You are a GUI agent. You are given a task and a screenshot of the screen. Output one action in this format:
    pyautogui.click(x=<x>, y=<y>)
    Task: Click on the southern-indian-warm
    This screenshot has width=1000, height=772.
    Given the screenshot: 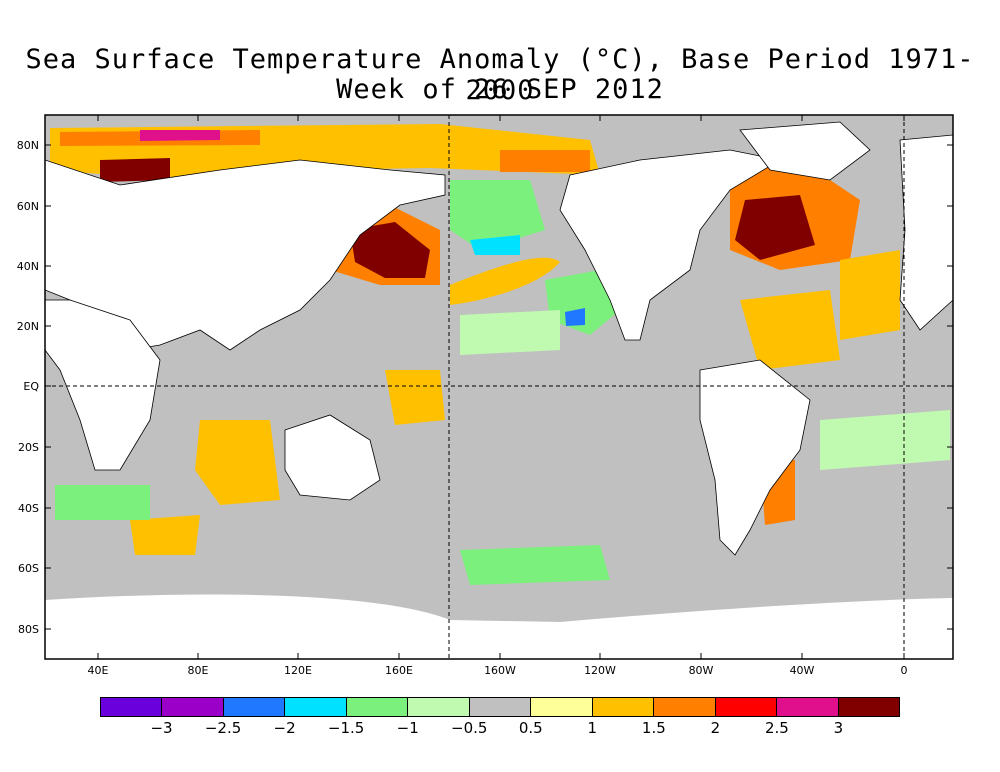 What is the action you would take?
    pyautogui.click(x=165, y=535)
    